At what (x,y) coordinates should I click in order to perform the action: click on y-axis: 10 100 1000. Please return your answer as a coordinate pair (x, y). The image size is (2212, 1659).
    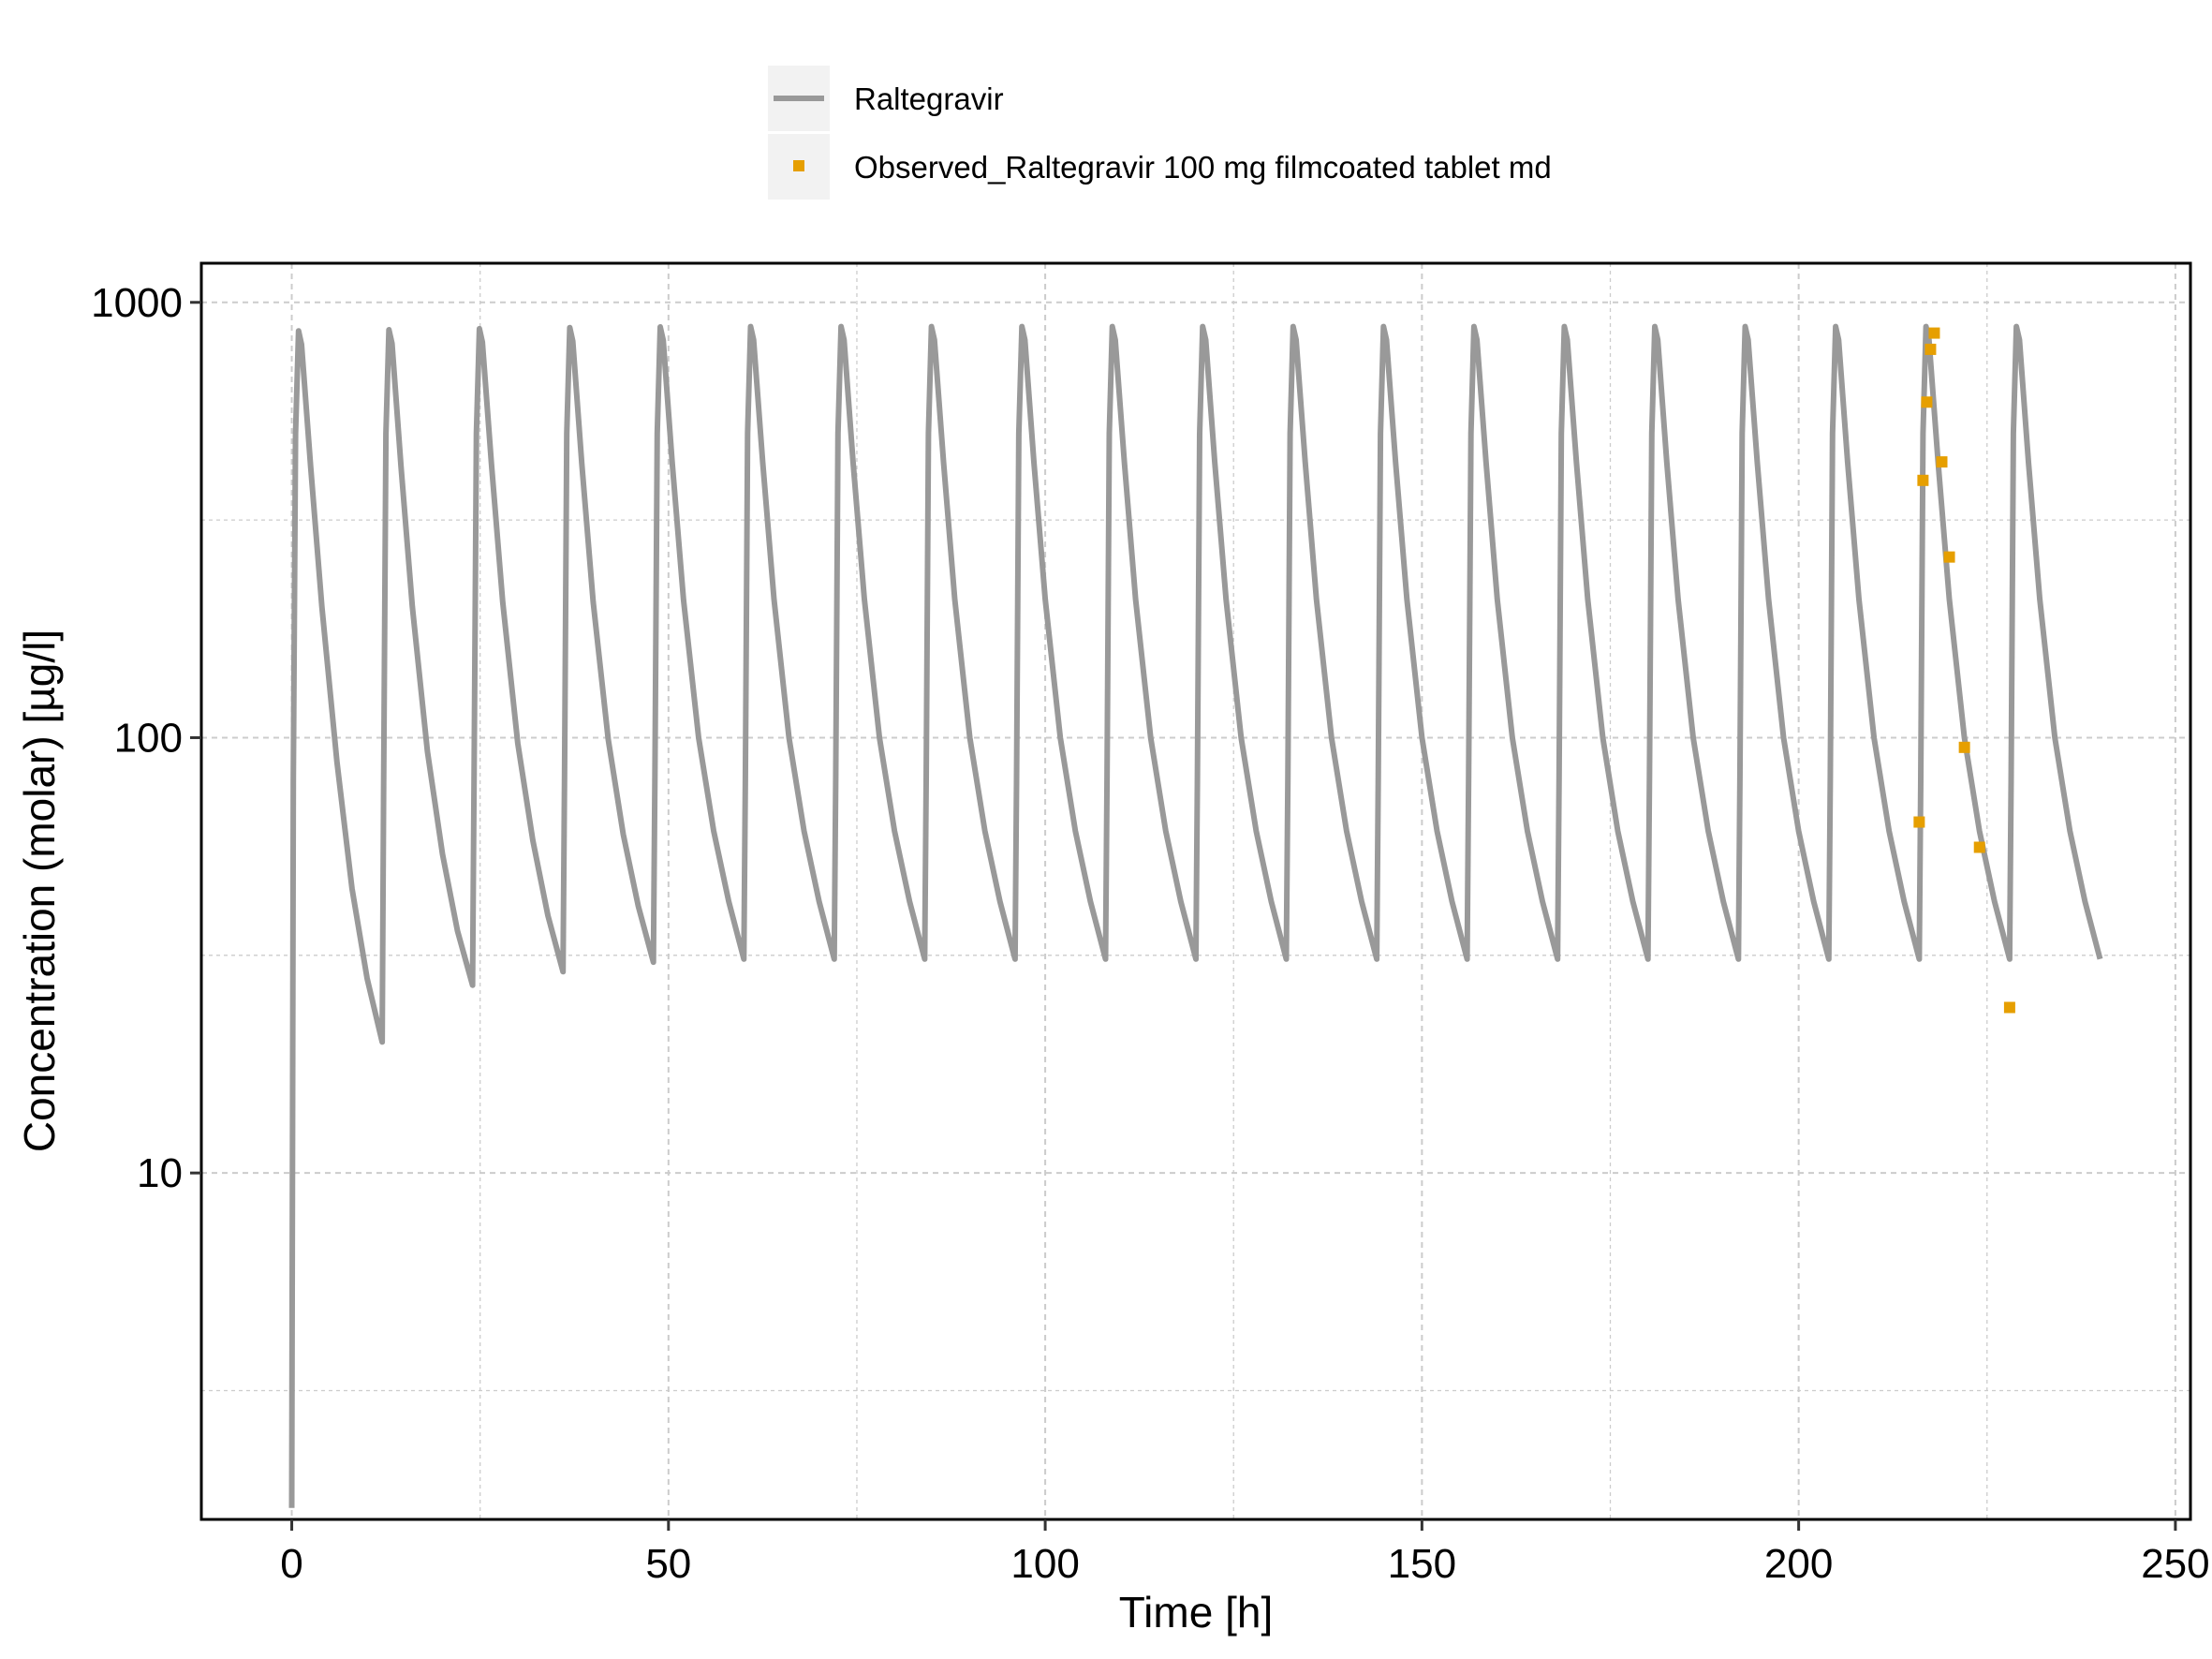
    Looking at the image, I should click on (146, 738).